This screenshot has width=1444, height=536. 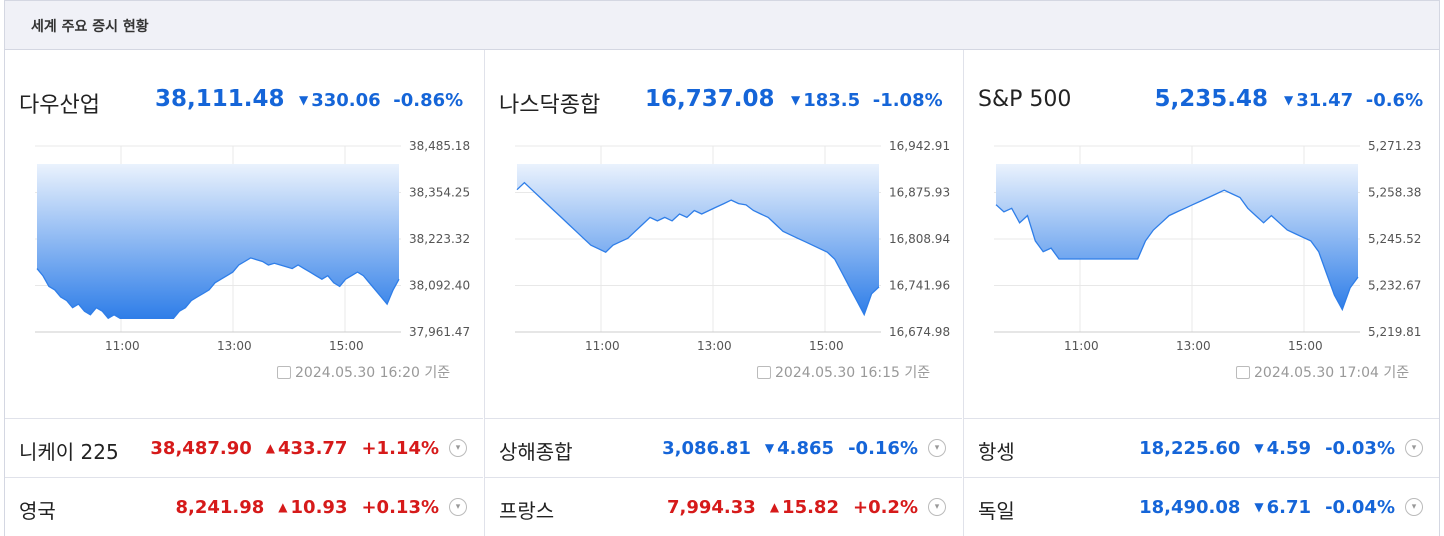 I want to click on row-values: 38,487.90 ▲ 433.77 +1.14%, so click(x=294, y=448).